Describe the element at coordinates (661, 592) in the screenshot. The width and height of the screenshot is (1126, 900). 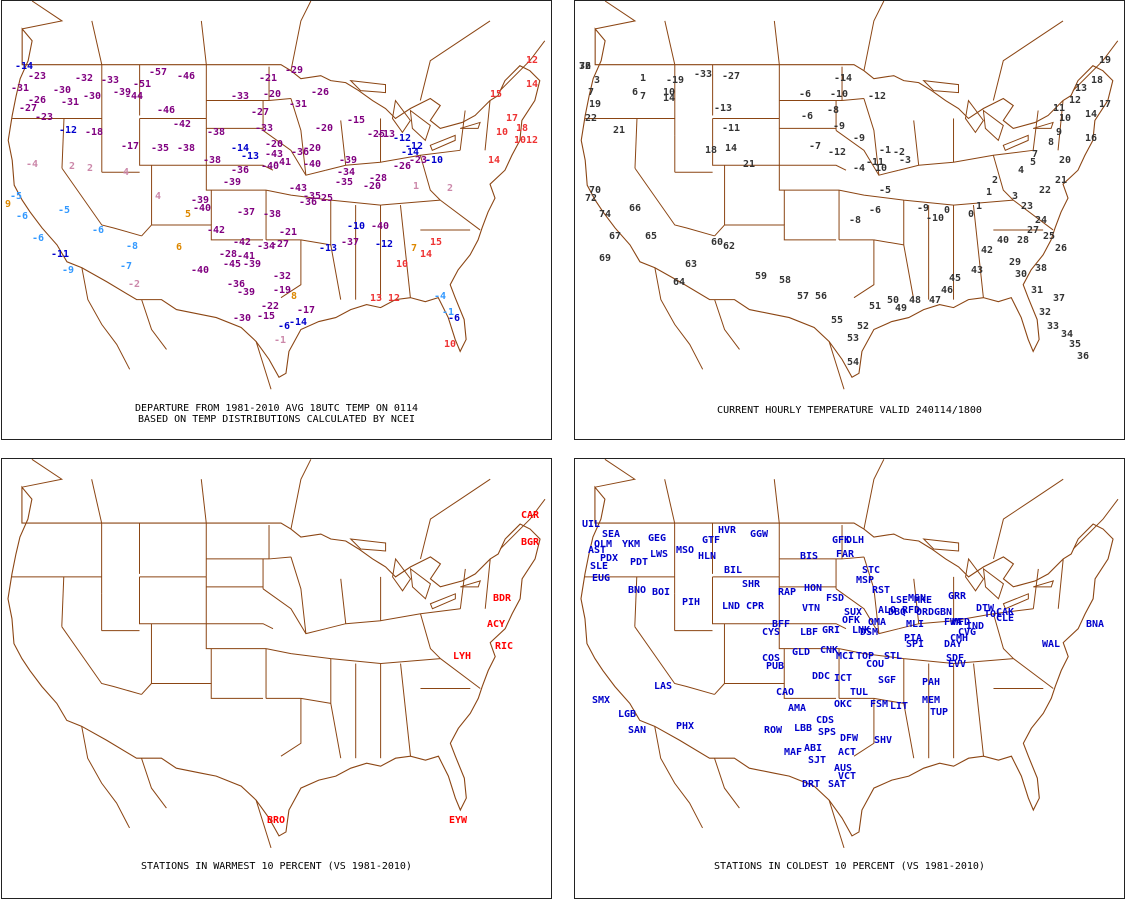
I see `coldest-station-label: BOI` at that location.